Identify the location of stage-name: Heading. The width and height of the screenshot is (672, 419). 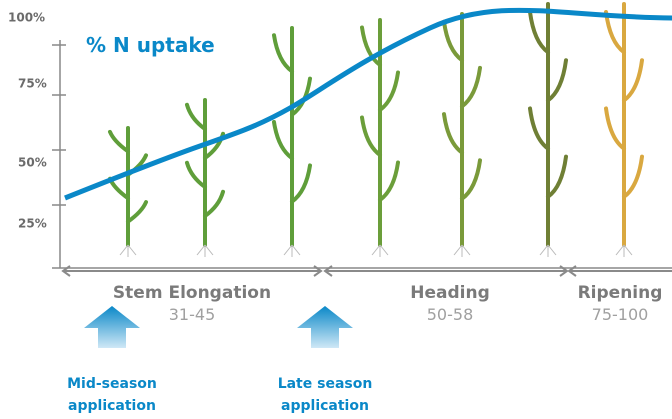
(450, 293).